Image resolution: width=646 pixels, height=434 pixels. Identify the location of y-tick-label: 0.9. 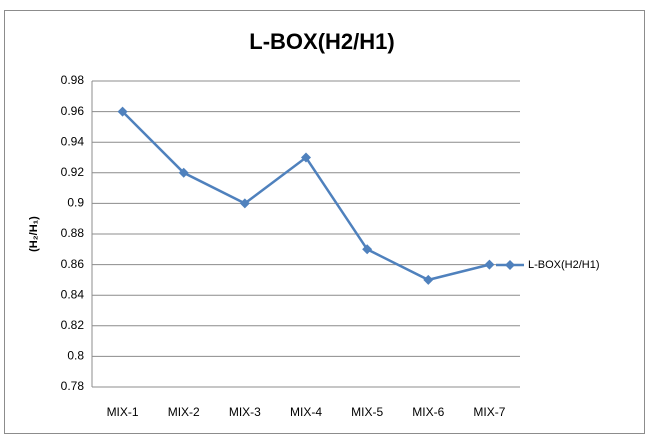
(75, 203).